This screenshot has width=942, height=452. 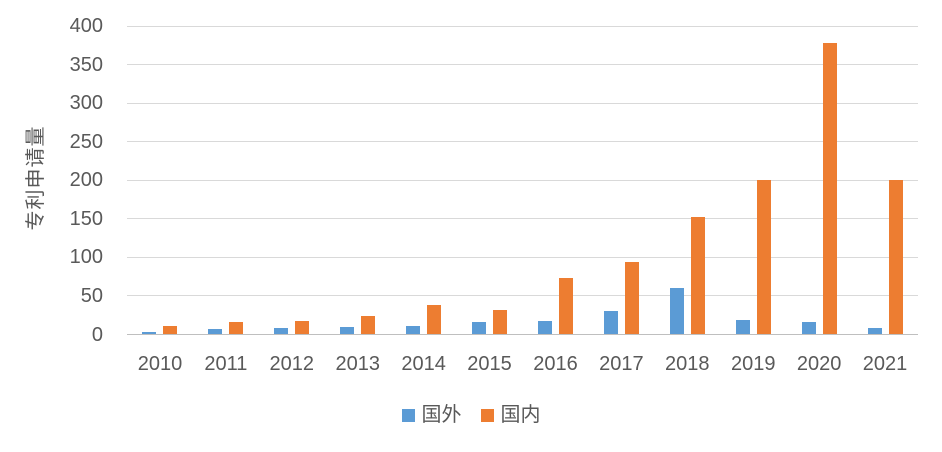 I want to click on bar-国外-2018, so click(x=676, y=311).